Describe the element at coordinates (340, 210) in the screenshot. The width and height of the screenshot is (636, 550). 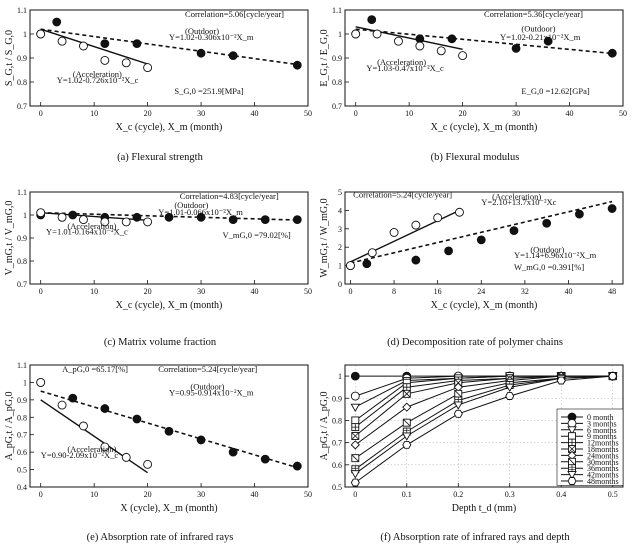
I see `y-tick-label: 4` at that location.